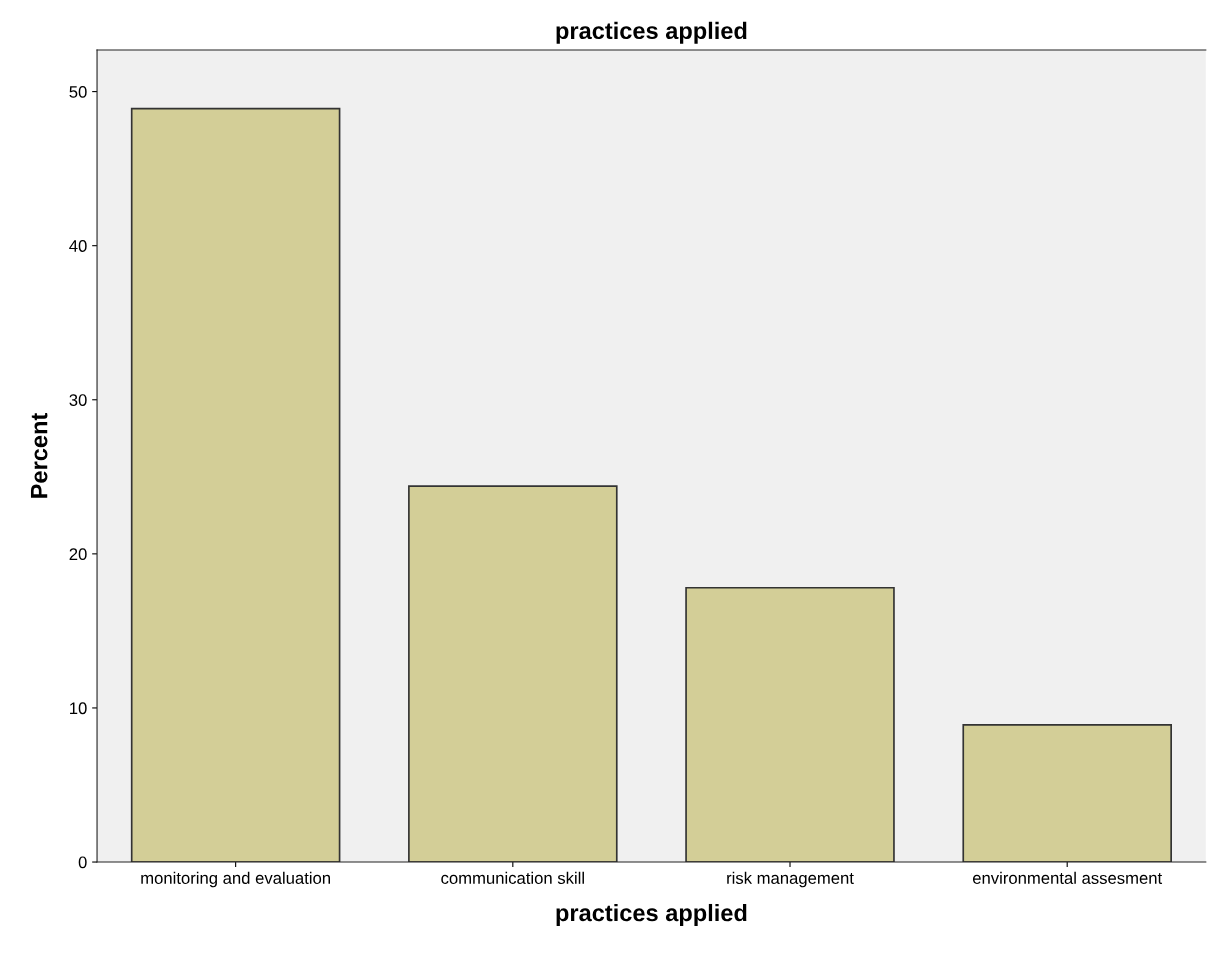  Describe the element at coordinates (512, 877) in the screenshot. I see `x-tick-label: communication skill` at that location.